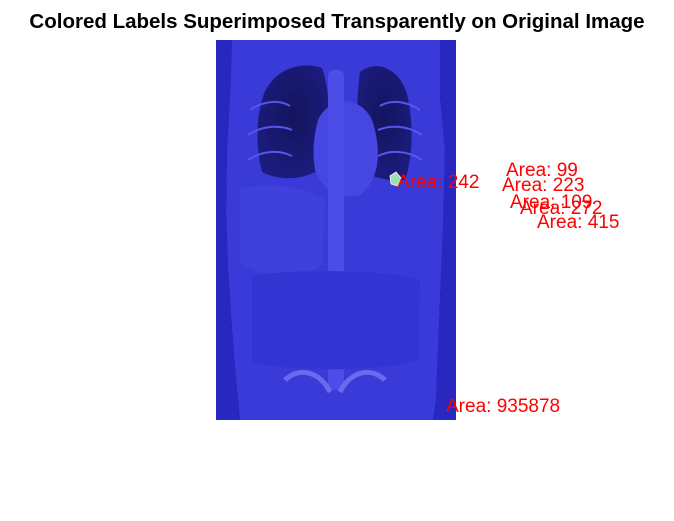 This screenshot has width=674, height=521. I want to click on liver-region, so click(282, 230).